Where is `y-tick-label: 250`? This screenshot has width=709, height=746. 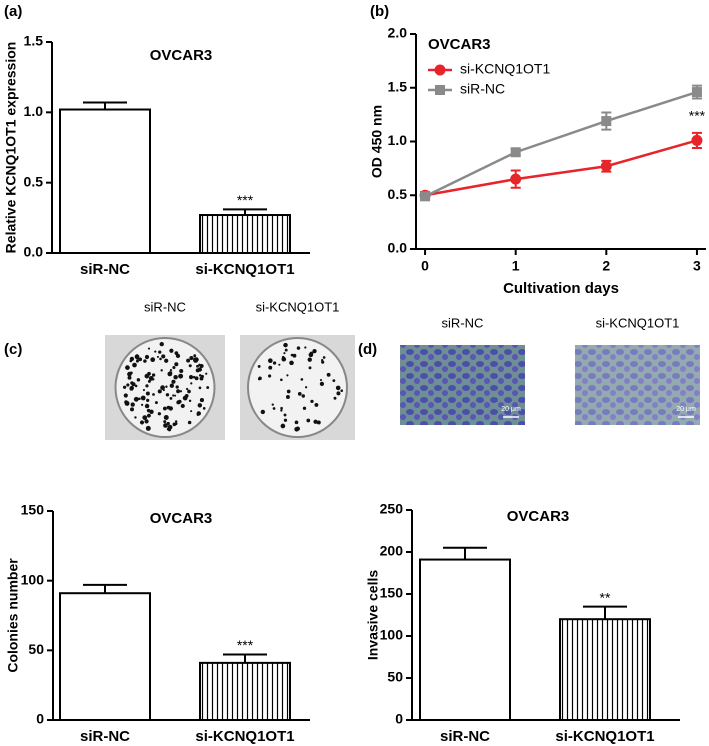 y-tick-label: 250 is located at coordinates (392, 509).